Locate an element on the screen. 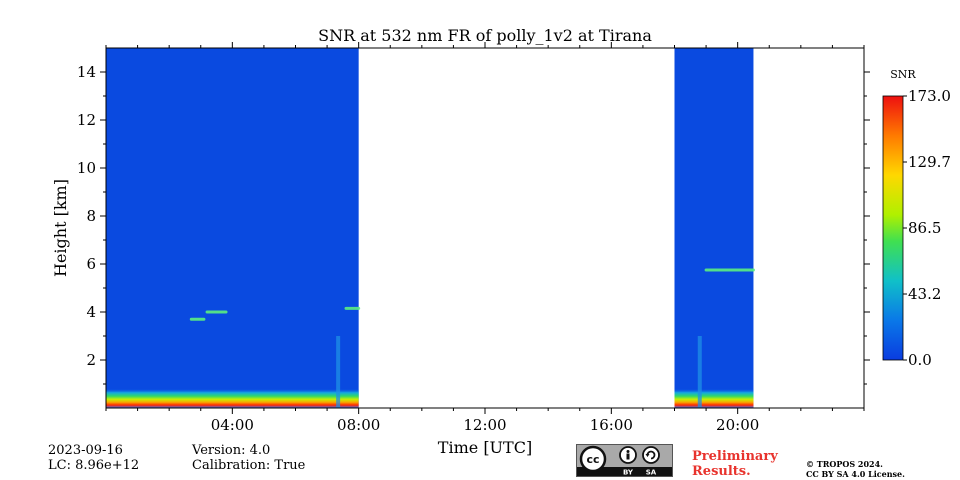  footer-lc: LC: 8.96e+12 is located at coordinates (94, 465).